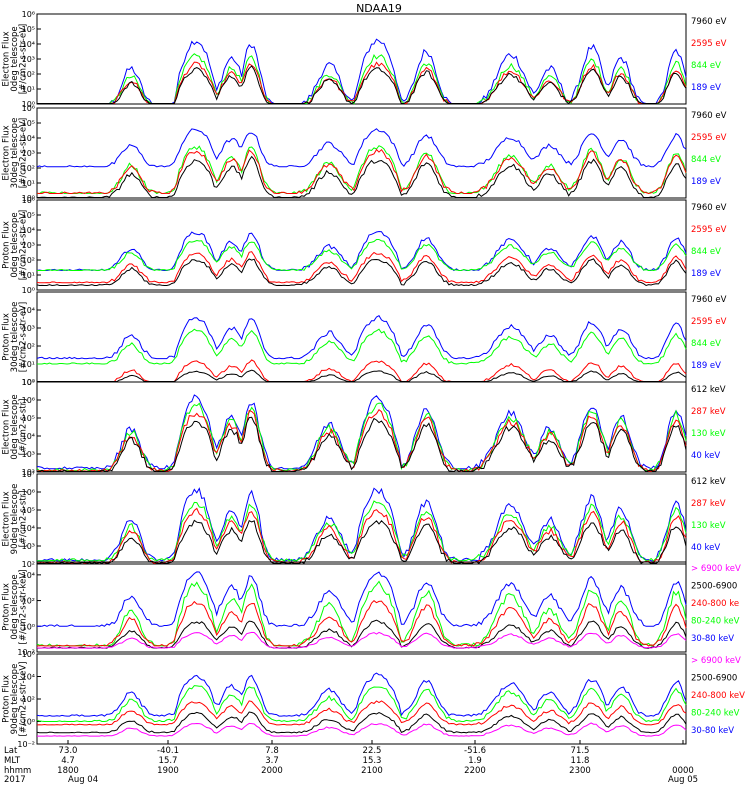 This screenshot has width=750, height=800. I want to click on bottom-tick-label: 11.8, so click(580, 761).